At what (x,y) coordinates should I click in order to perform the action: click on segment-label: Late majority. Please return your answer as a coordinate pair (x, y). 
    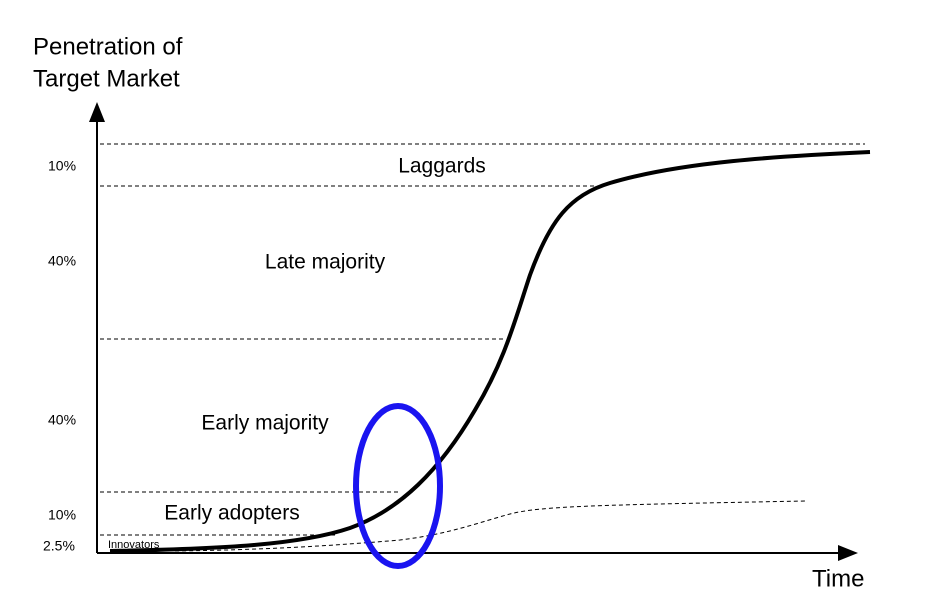
    Looking at the image, I should click on (325, 262).